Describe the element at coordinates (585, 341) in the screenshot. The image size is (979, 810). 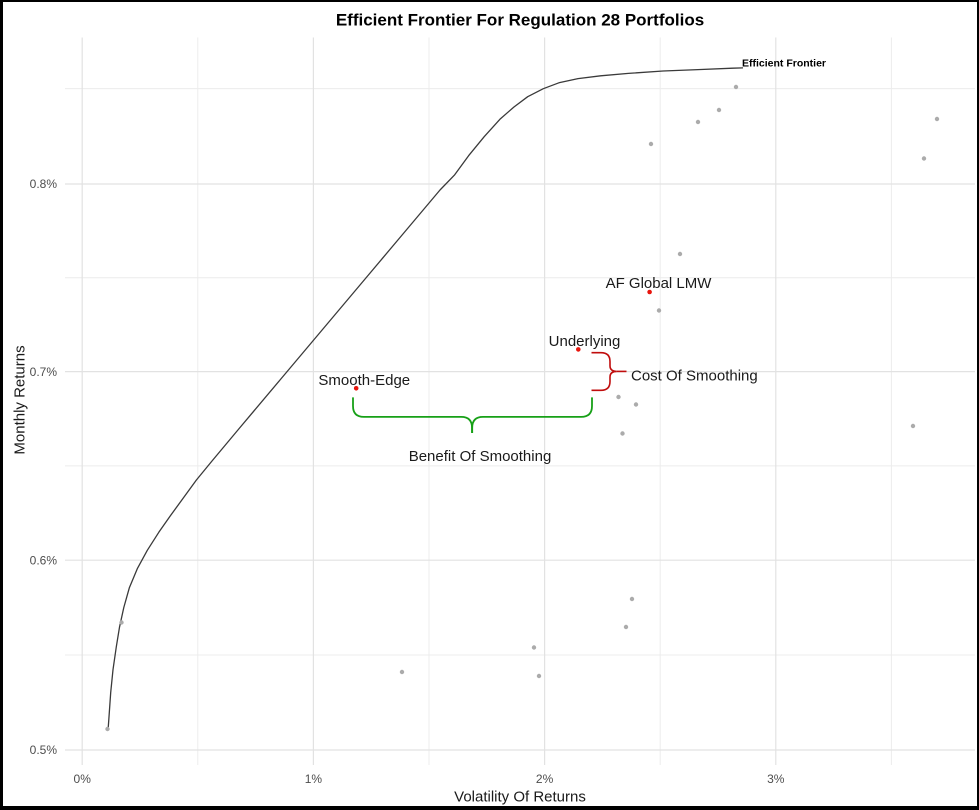
I see `svg-text: Underlying` at that location.